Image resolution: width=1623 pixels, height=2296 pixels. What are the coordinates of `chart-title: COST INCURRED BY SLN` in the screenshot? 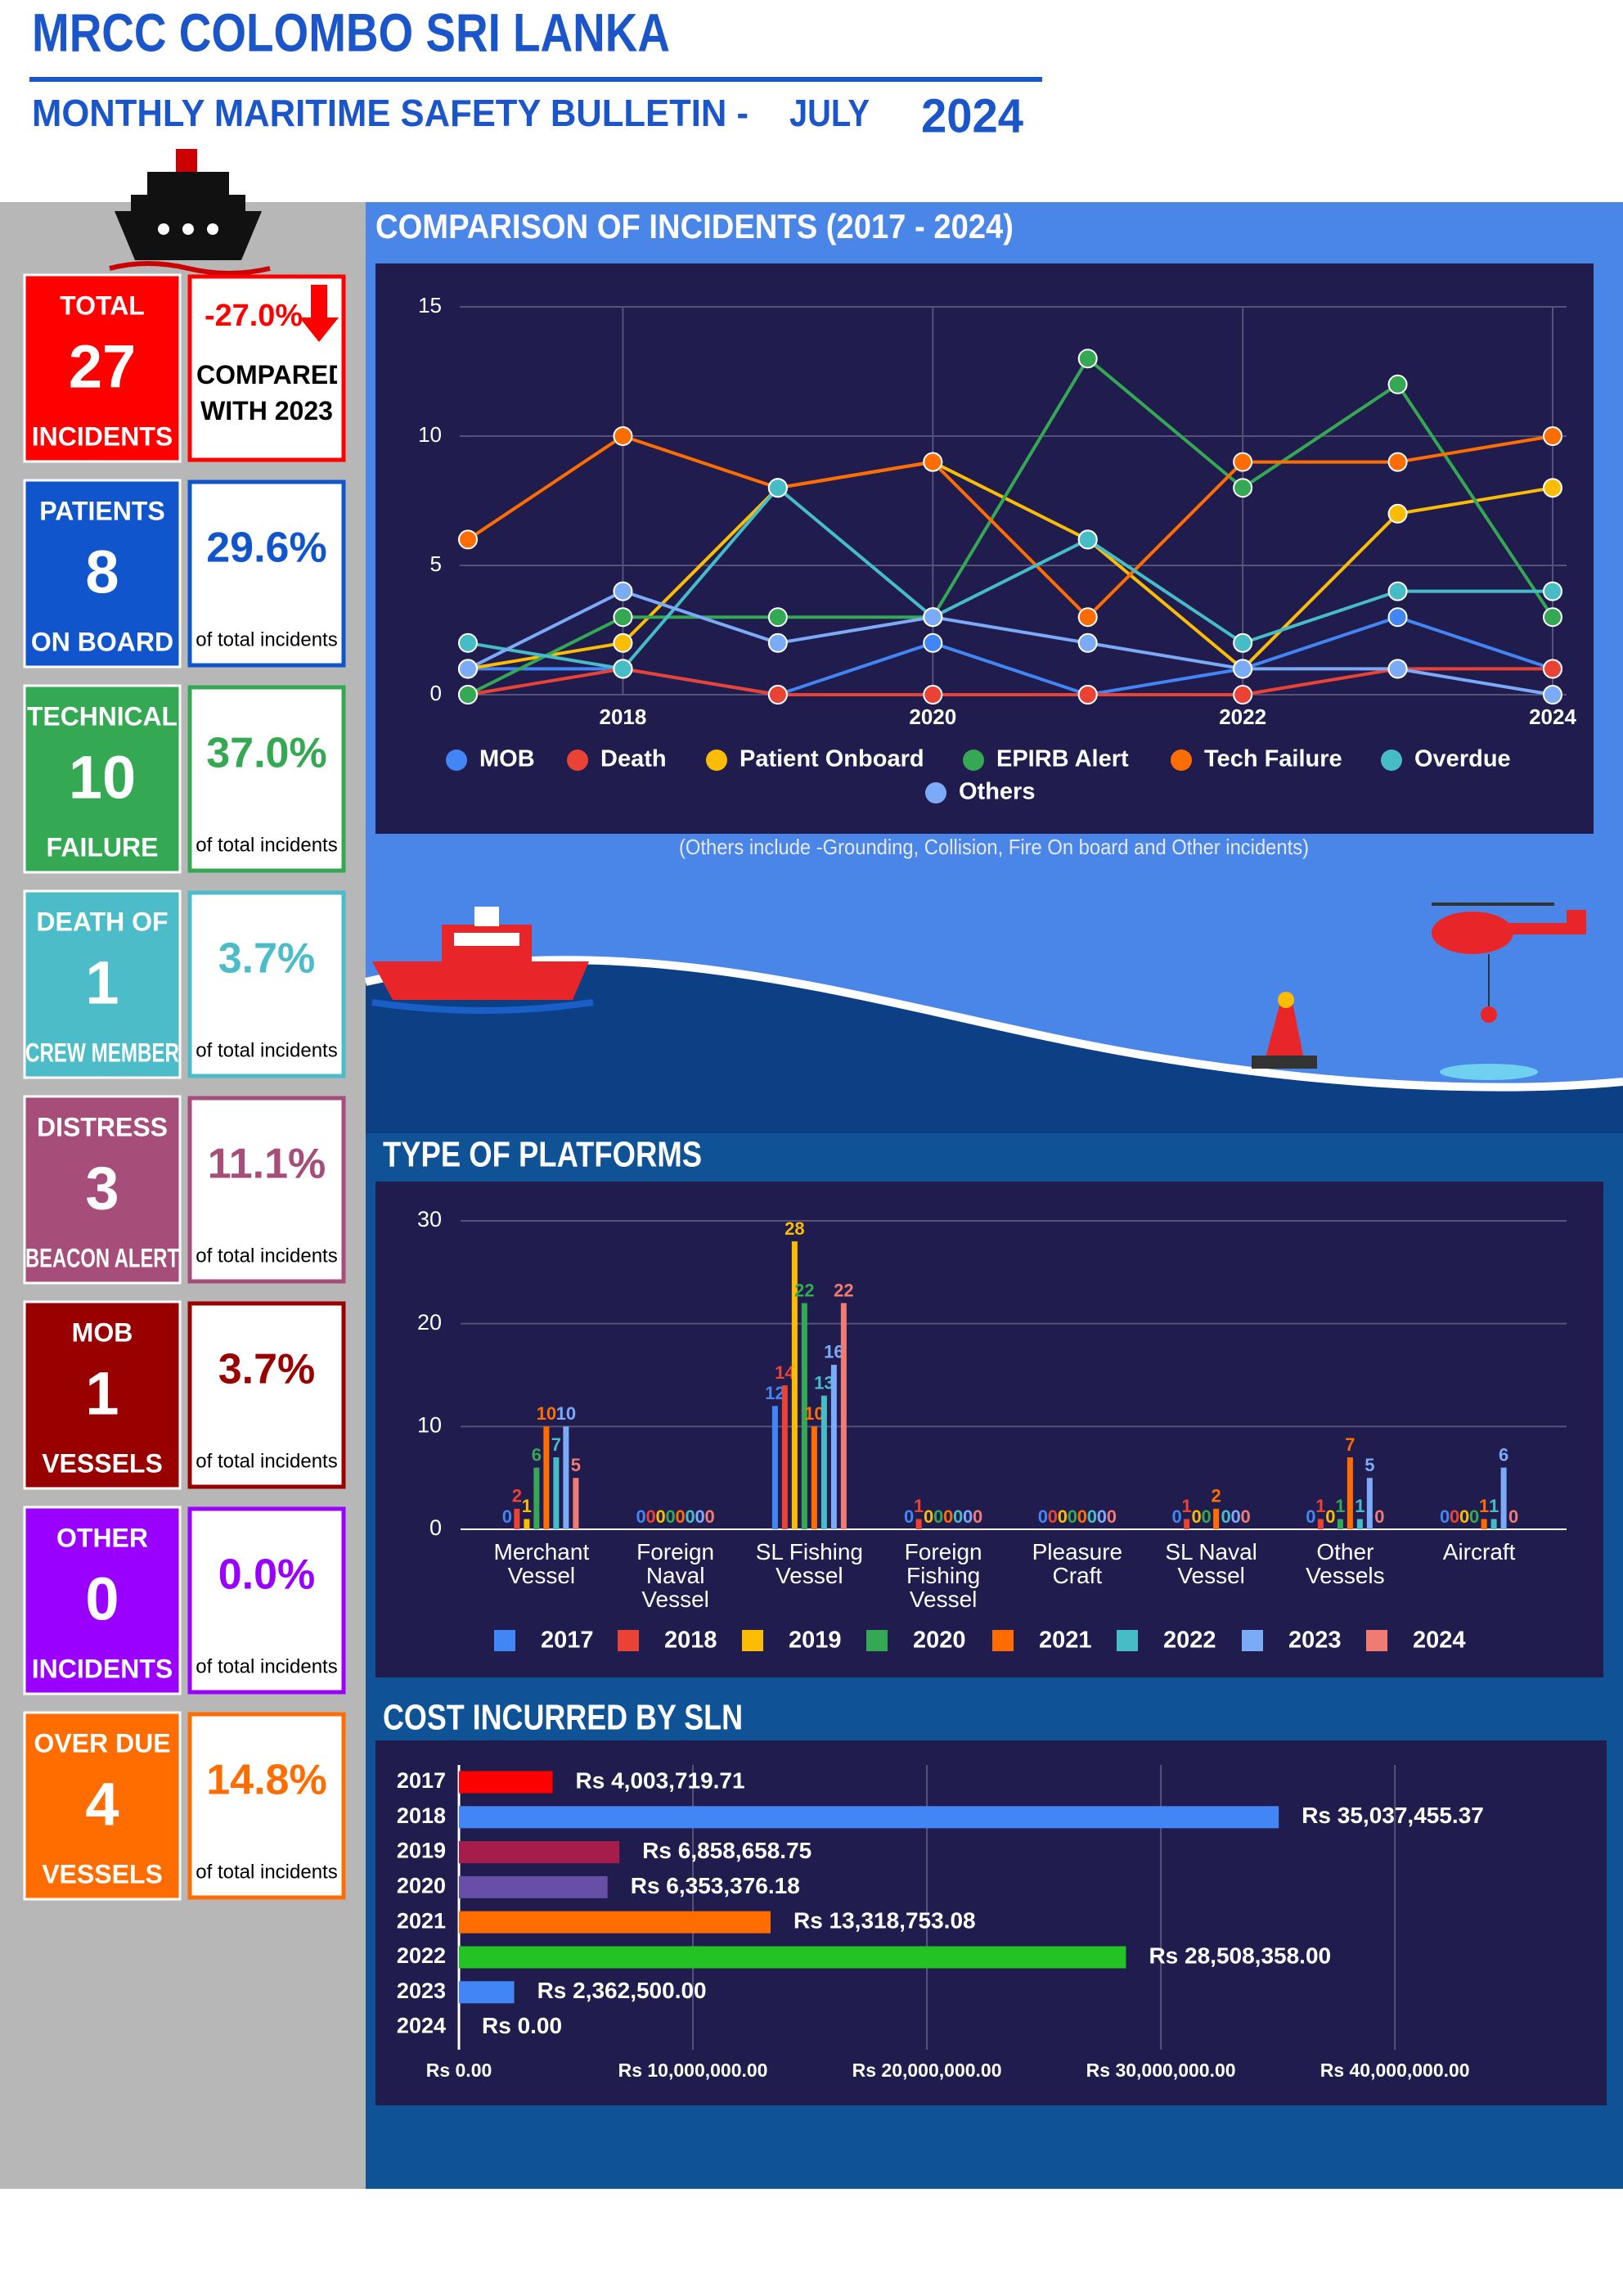 It's located at (563, 1718).